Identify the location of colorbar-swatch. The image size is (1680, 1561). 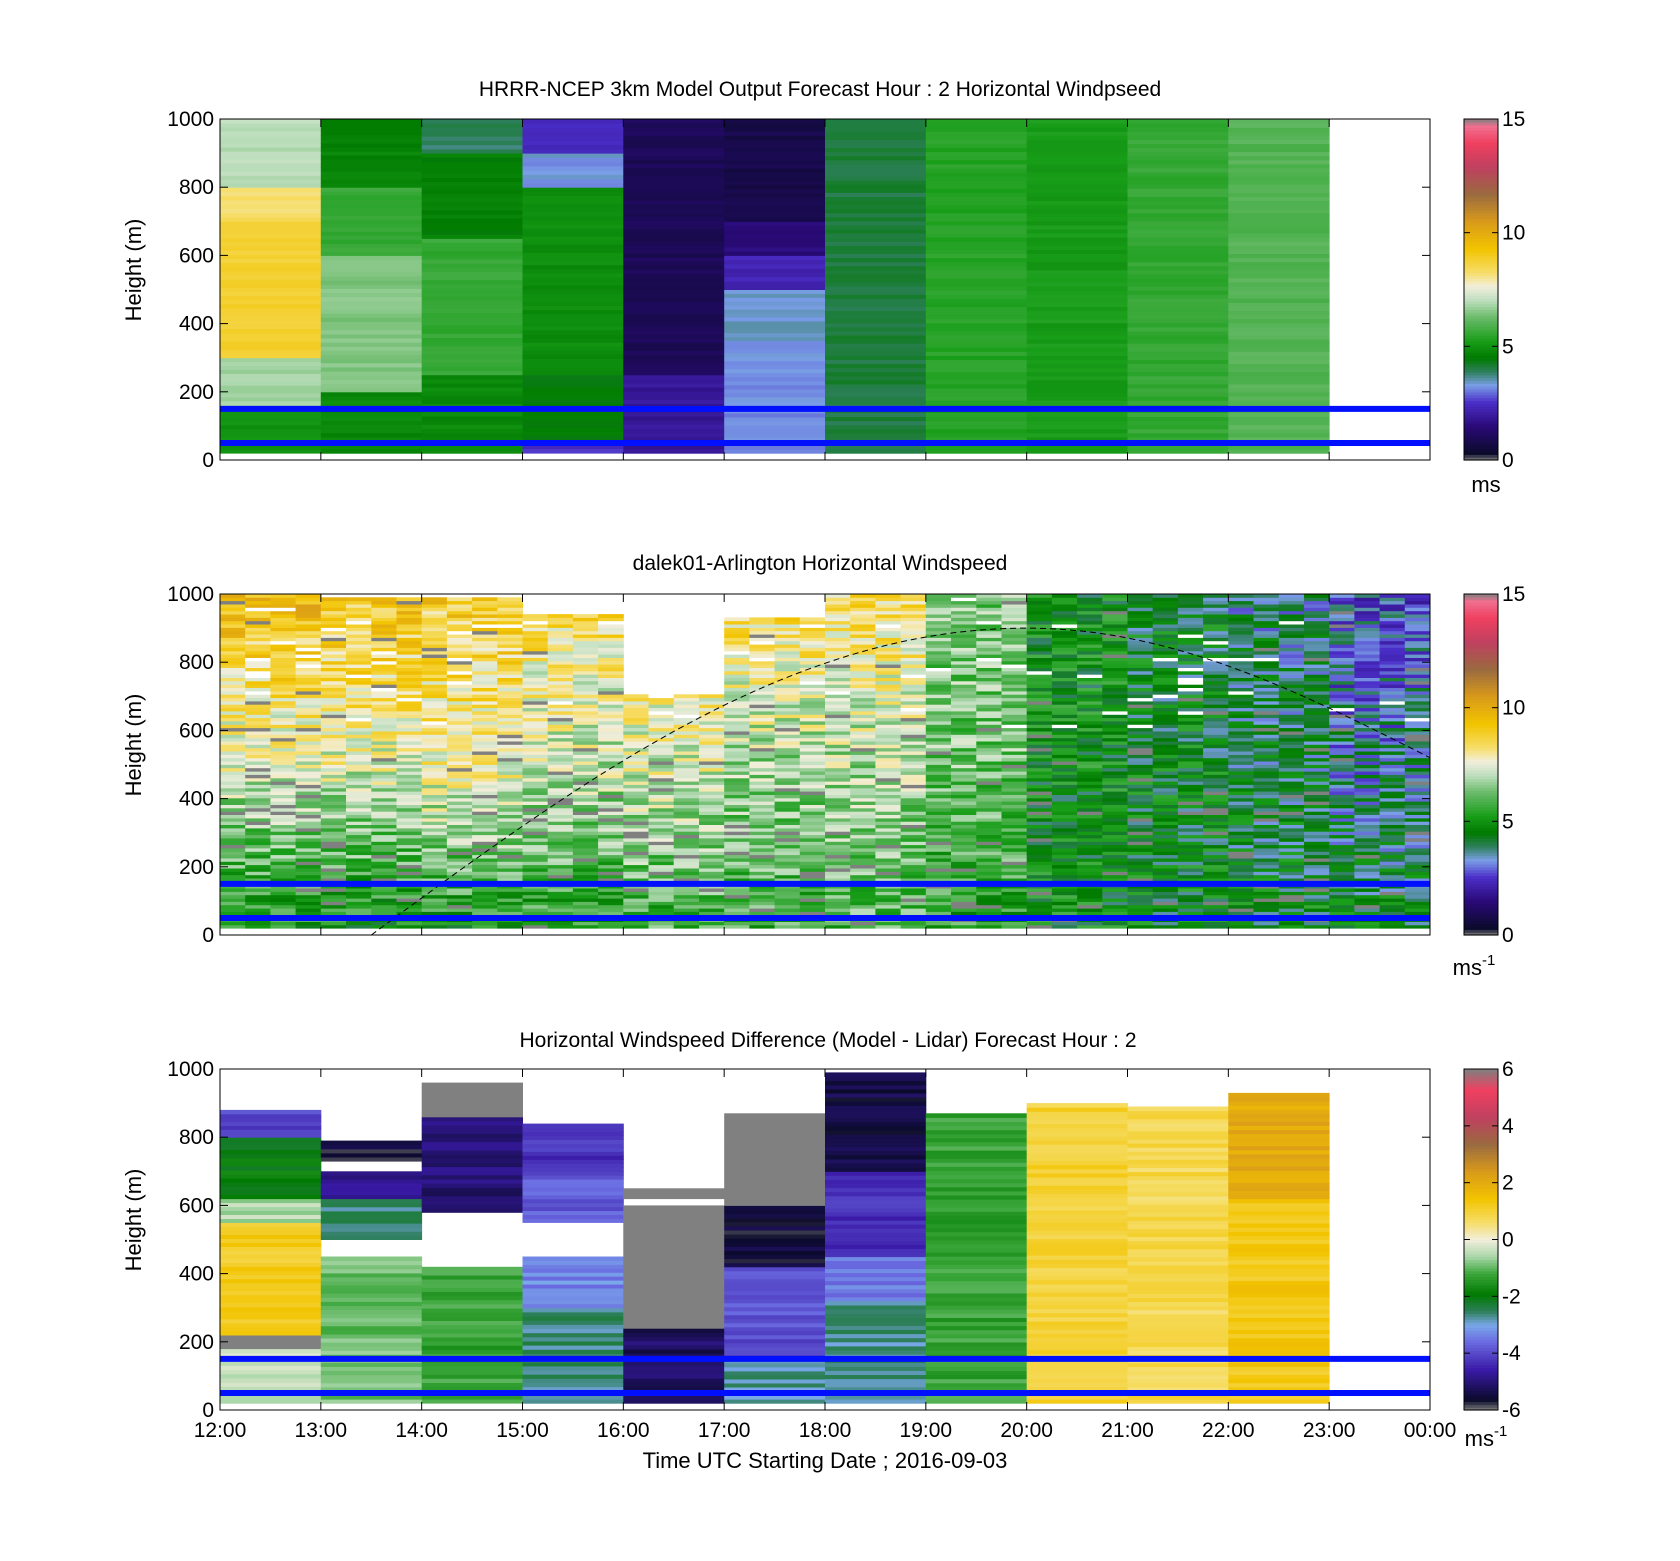
(1481, 351).